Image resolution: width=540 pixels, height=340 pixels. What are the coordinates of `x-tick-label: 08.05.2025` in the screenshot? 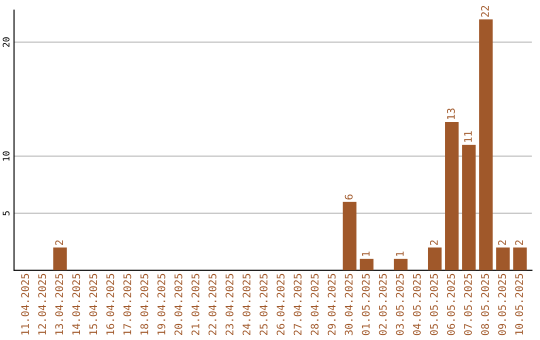 It's located at (485, 305).